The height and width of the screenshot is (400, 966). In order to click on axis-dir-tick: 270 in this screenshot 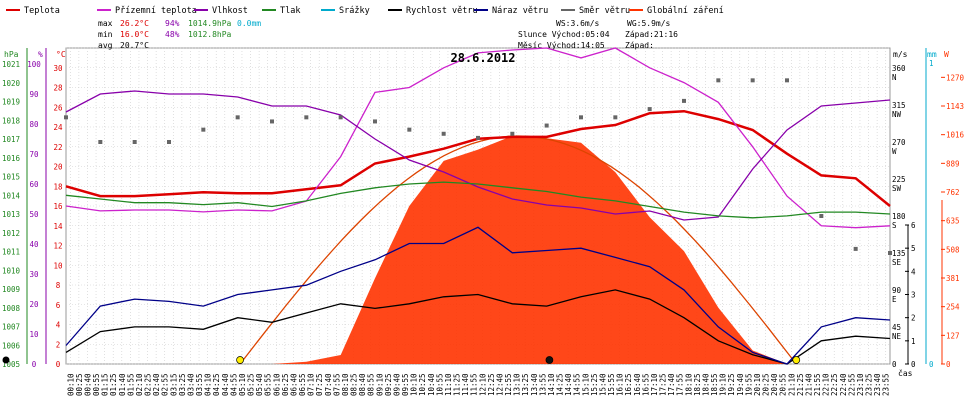, I will do `click(899, 142)`.